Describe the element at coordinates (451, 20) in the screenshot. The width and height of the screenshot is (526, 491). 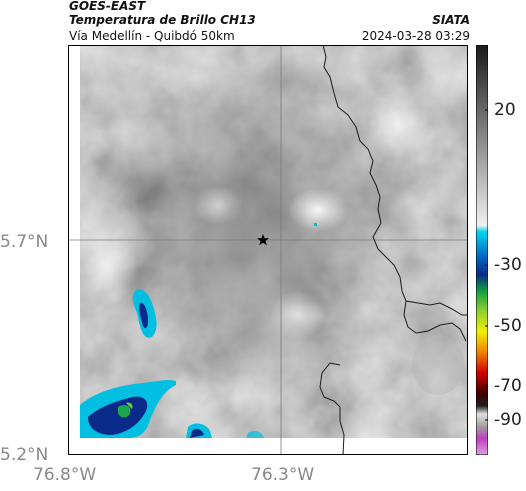
I see `org-label: SIATA` at that location.